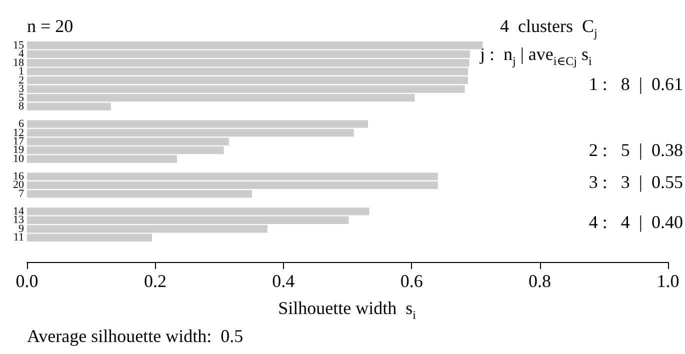 The width and height of the screenshot is (685, 354). Describe the element at coordinates (283, 281) in the screenshot. I see `x-tick-label: 0.4` at that location.